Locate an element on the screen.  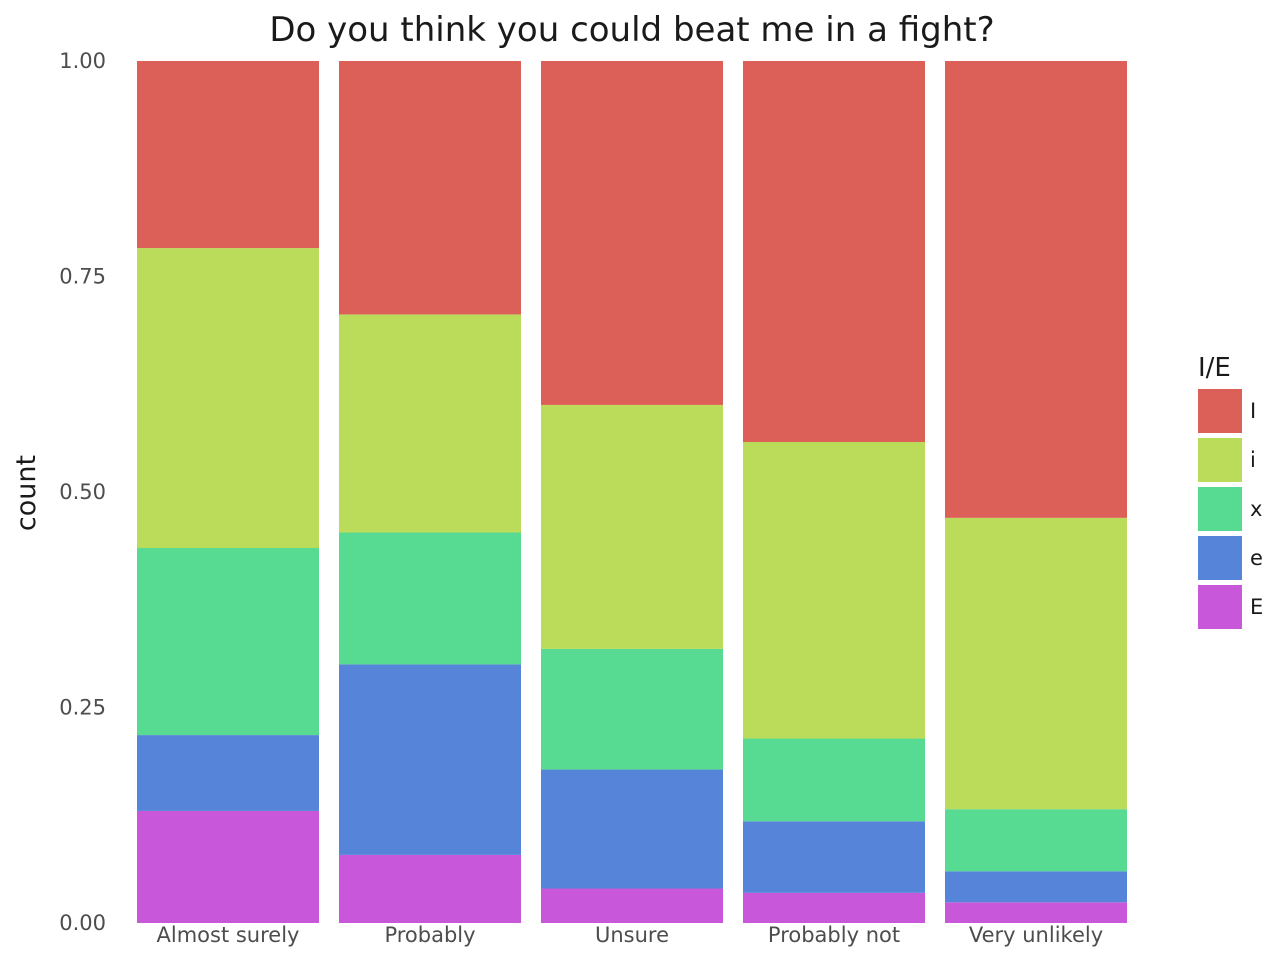
bar-segment-probably-x is located at coordinates (430, 598).